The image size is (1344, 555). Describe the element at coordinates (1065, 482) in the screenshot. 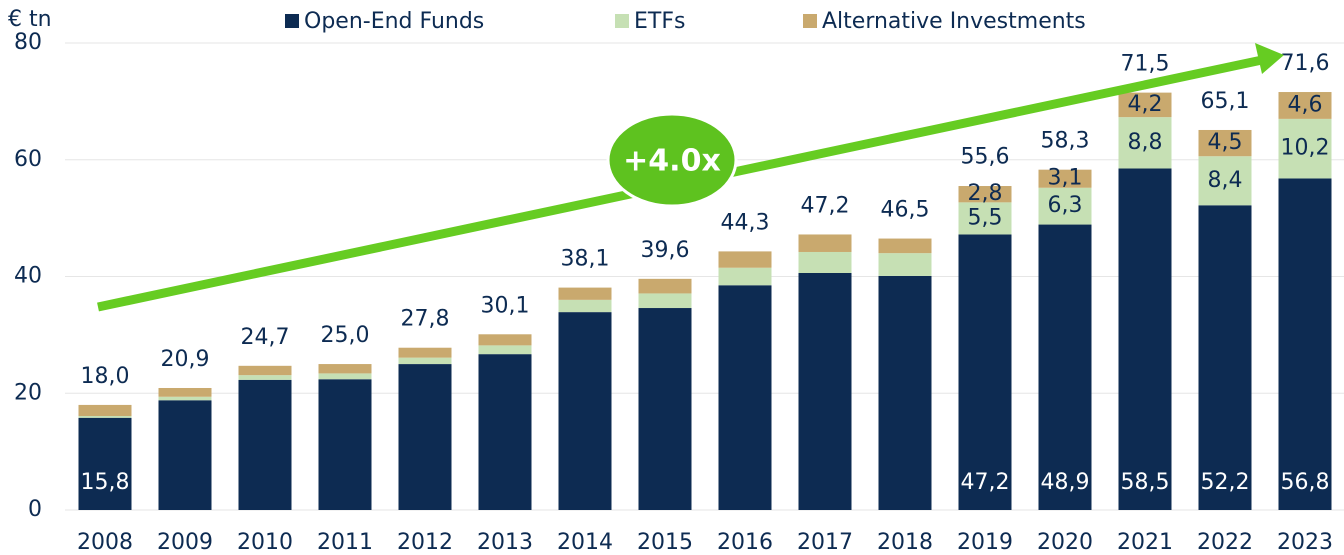

I see `data-label: 48,9` at that location.